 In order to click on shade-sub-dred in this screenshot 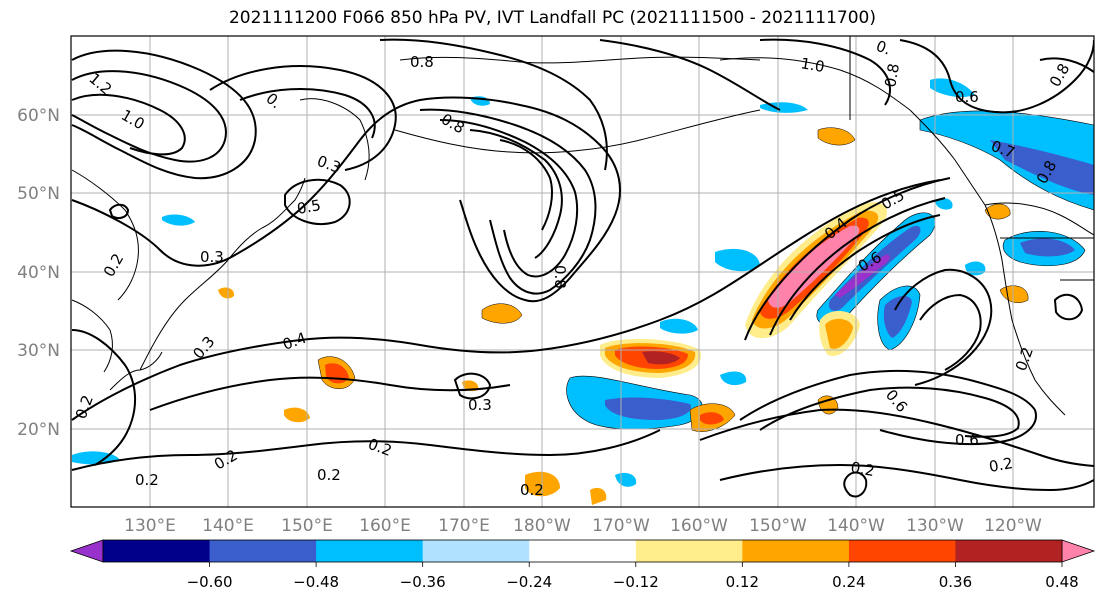, I will do `click(661, 358)`.